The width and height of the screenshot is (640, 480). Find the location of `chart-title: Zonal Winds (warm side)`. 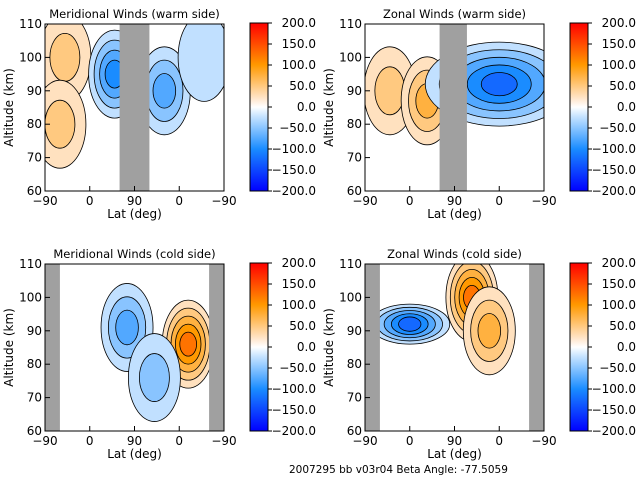

chart-title: Zonal Winds (warm side) is located at coordinates (454, 14).